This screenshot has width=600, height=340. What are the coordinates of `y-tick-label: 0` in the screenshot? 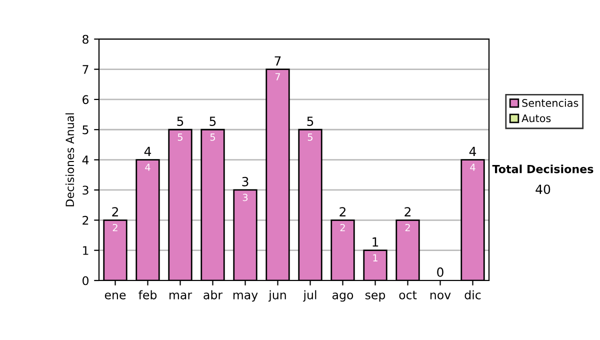 It's located at (85, 281).